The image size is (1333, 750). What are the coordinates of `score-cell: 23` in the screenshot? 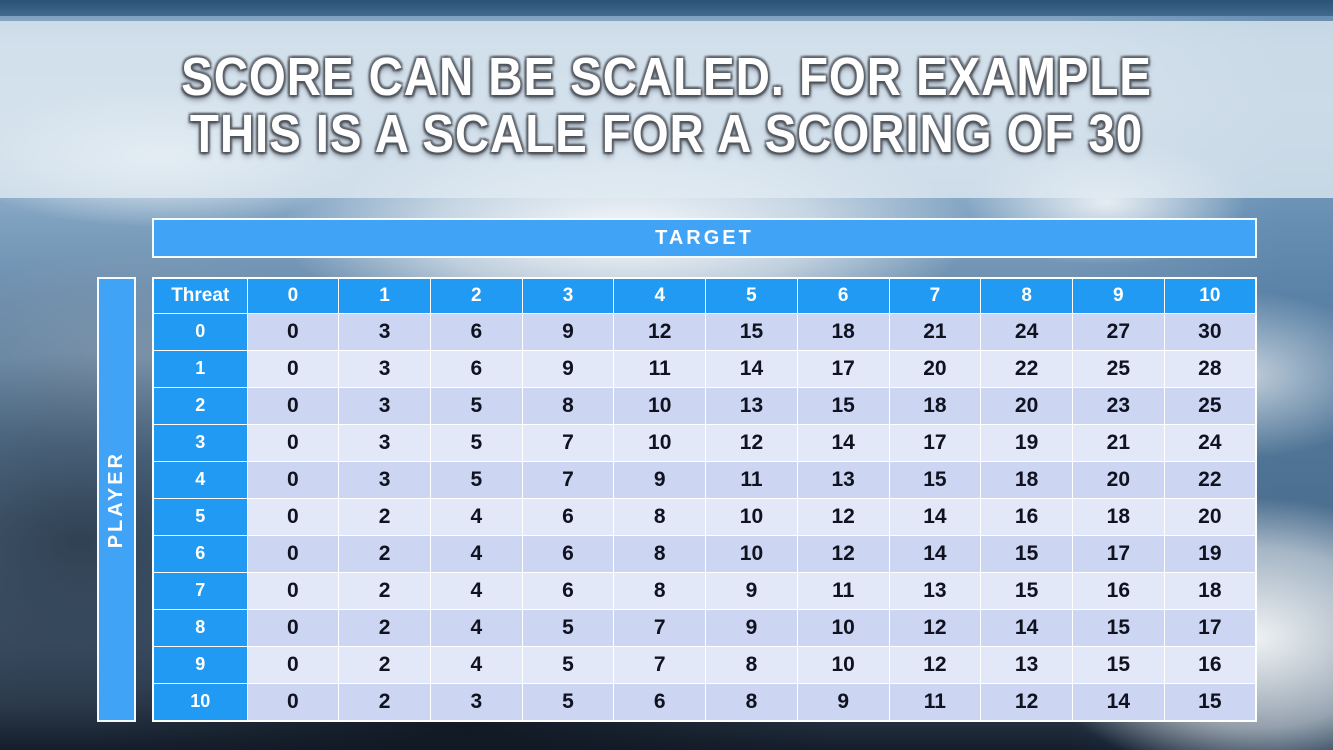 It's located at (1118, 405).